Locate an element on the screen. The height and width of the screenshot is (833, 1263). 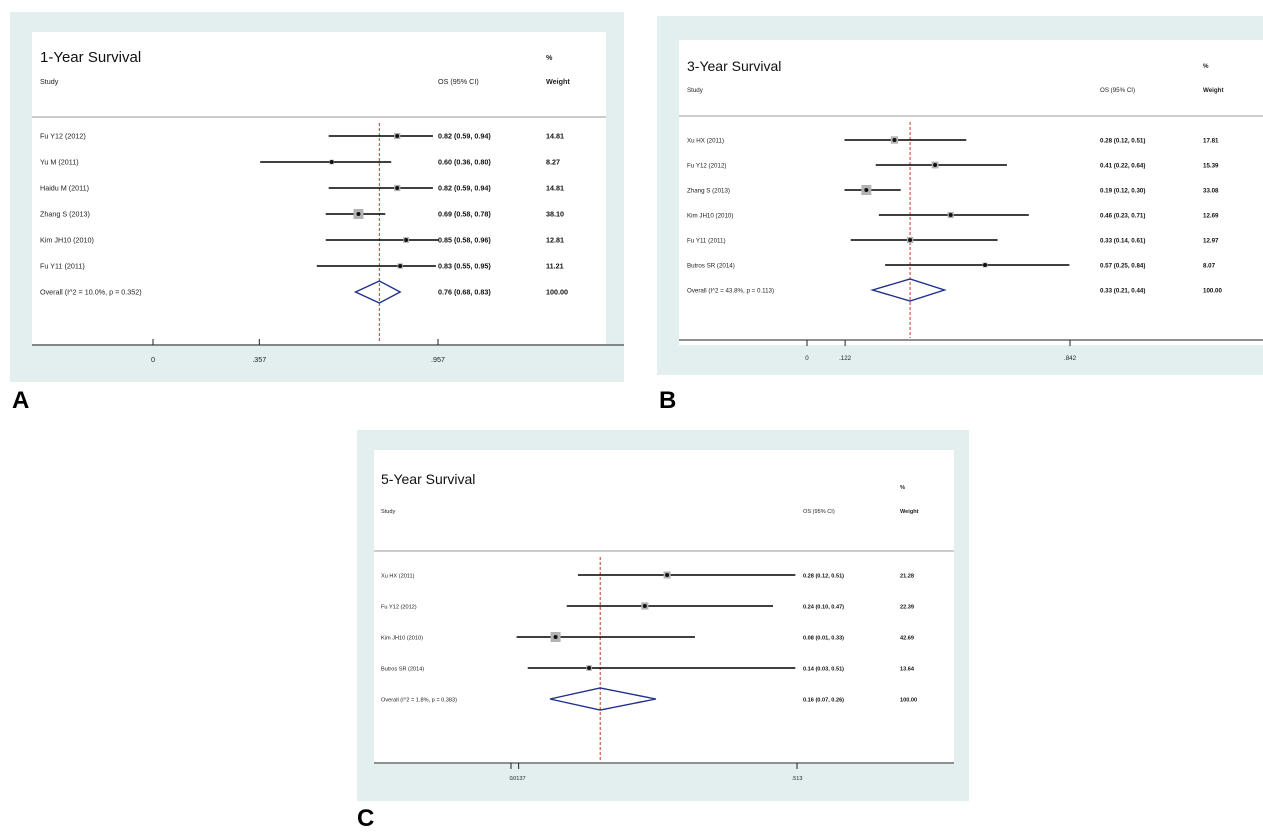
x-tick-label: .957 is located at coordinates (438, 359).